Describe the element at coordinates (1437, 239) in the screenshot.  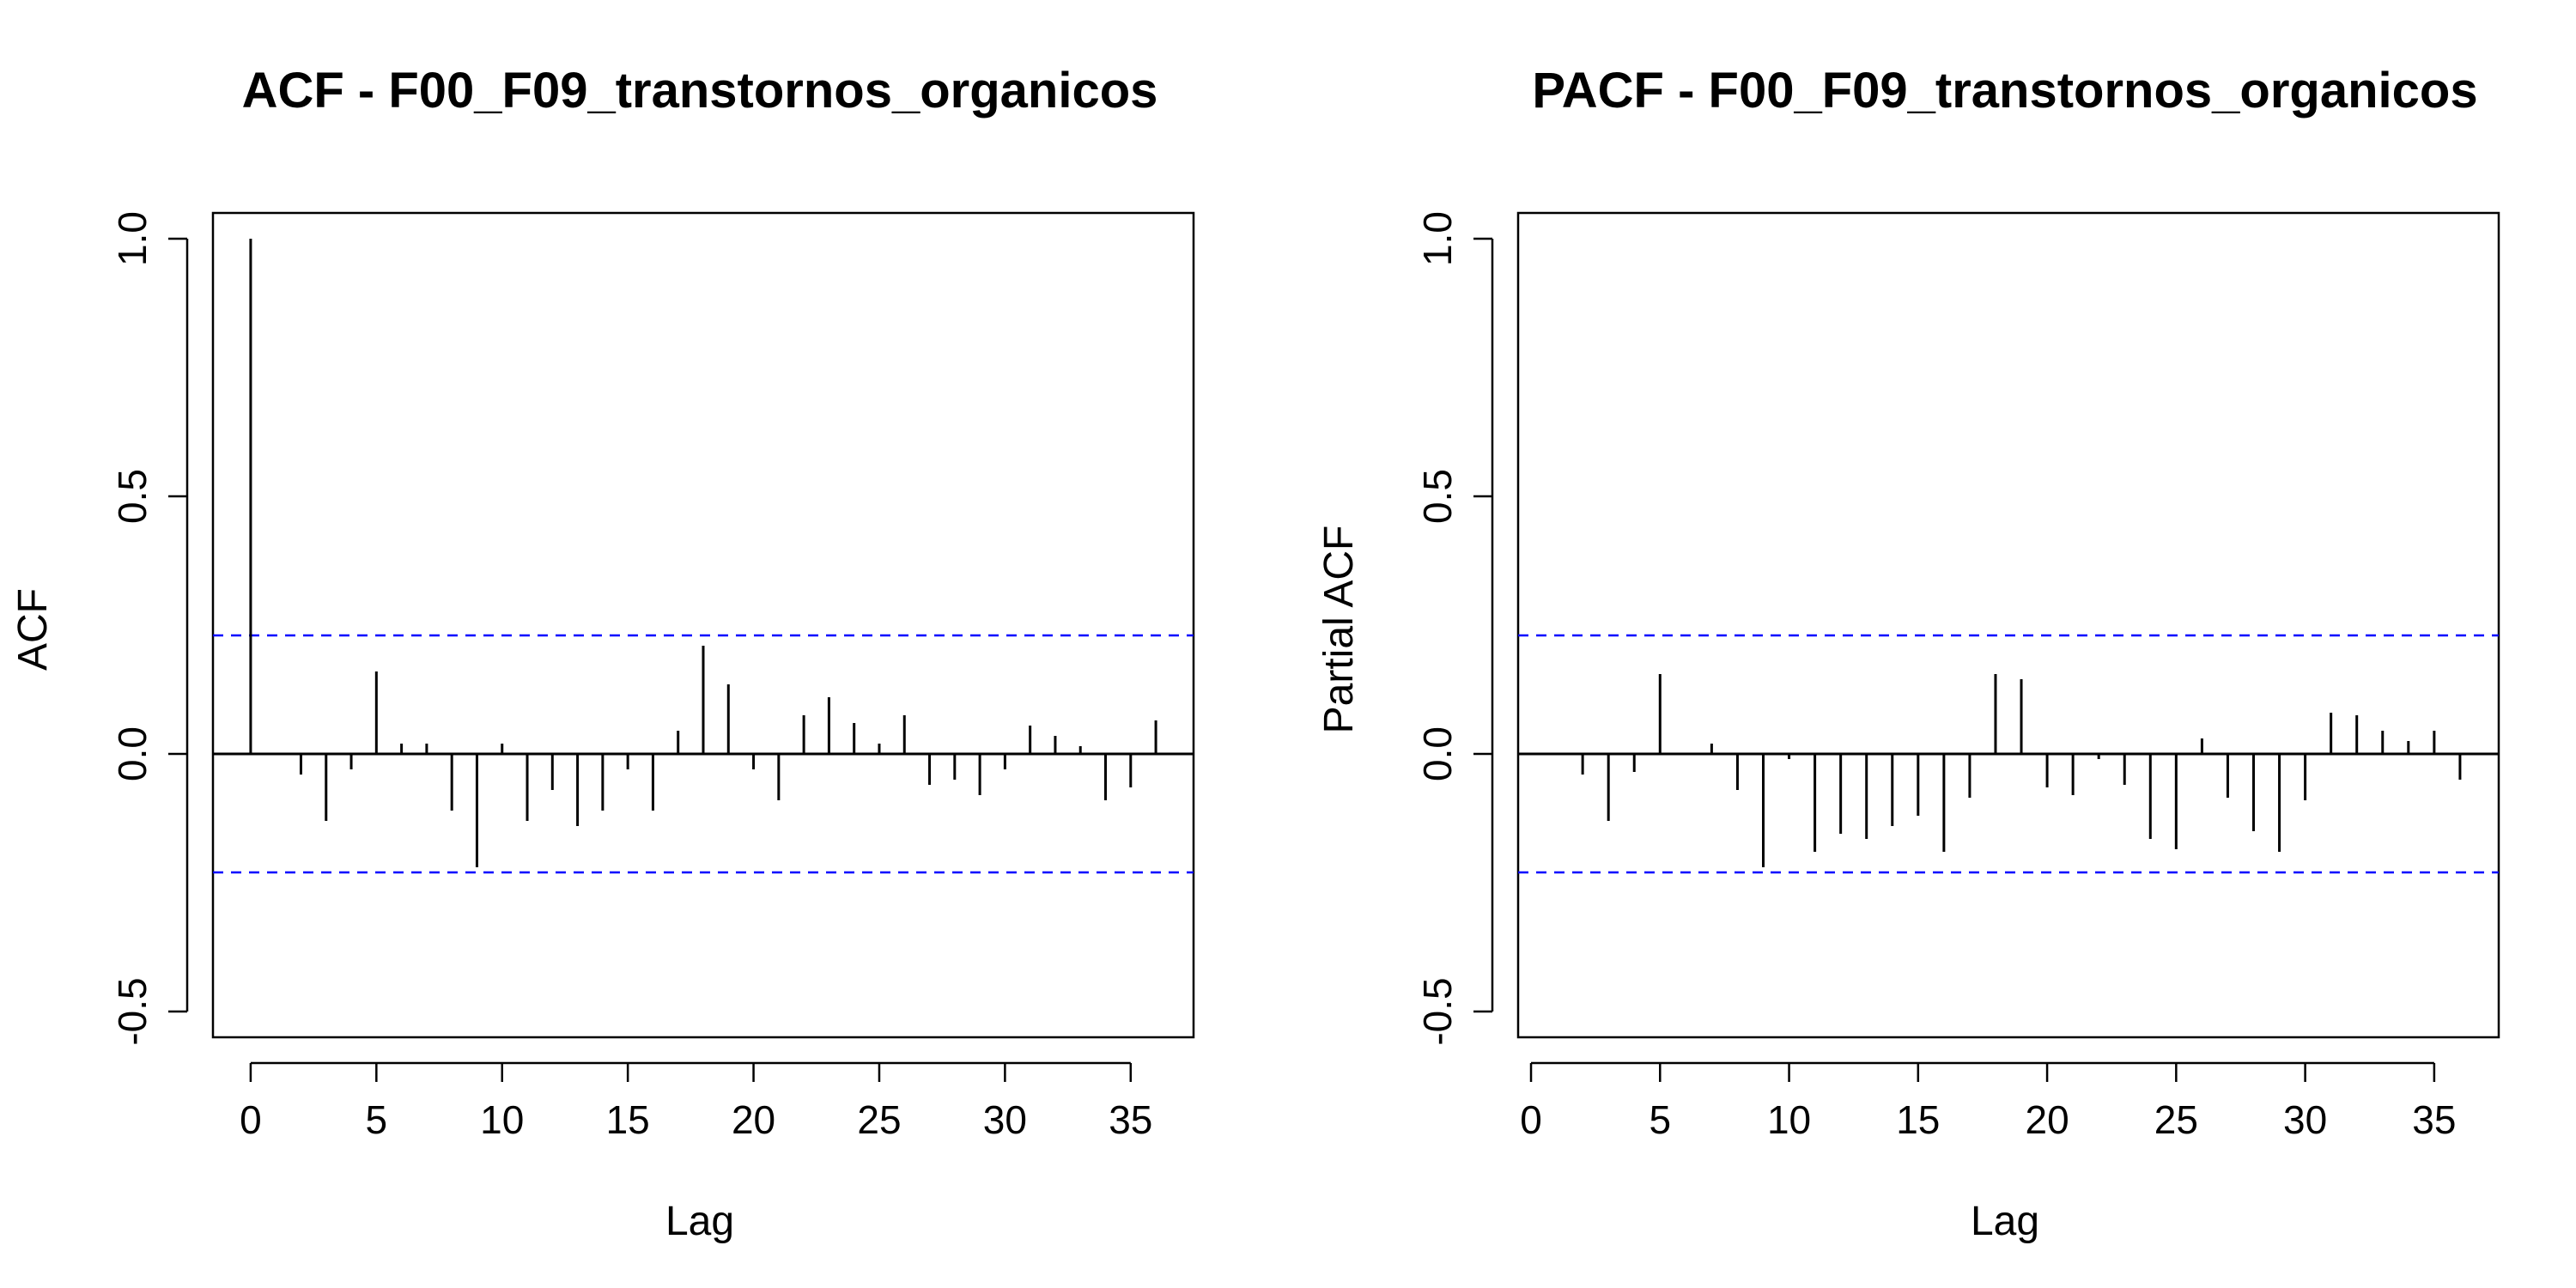
I see `pacf-y-tick-label: 1.0` at that location.